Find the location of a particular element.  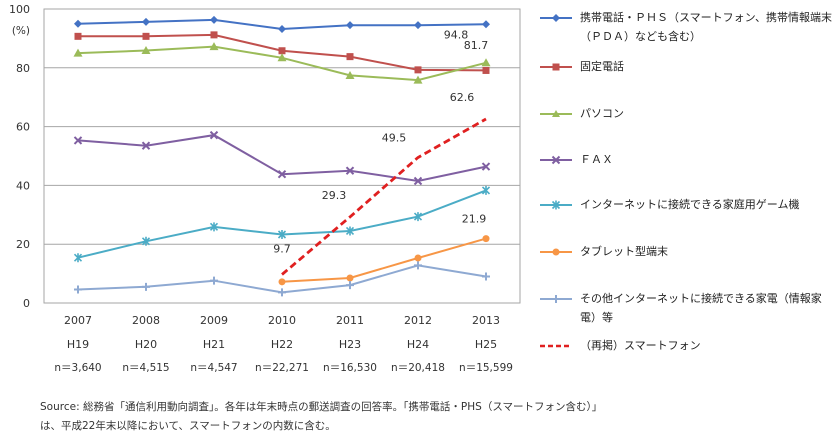

legend-swatch-tablet is located at coordinates (556, 252).